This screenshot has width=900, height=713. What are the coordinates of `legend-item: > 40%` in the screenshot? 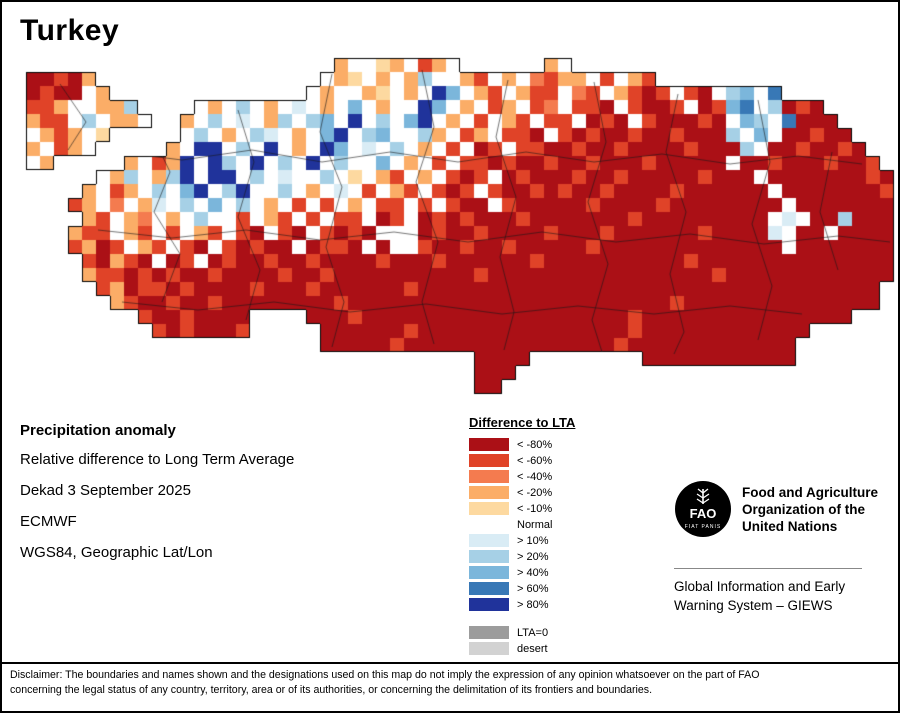 It's located at (522, 572).